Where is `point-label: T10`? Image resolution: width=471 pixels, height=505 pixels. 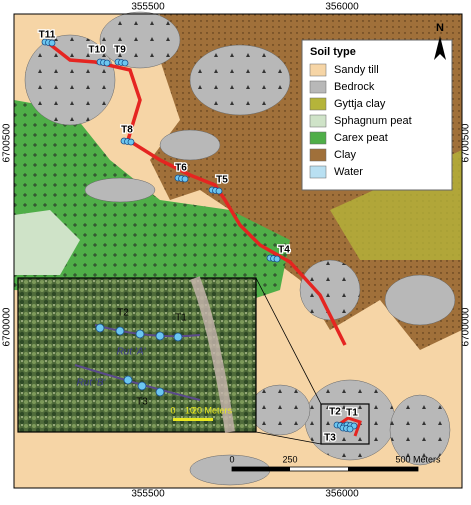 point-label: T10 is located at coordinates (97, 50).